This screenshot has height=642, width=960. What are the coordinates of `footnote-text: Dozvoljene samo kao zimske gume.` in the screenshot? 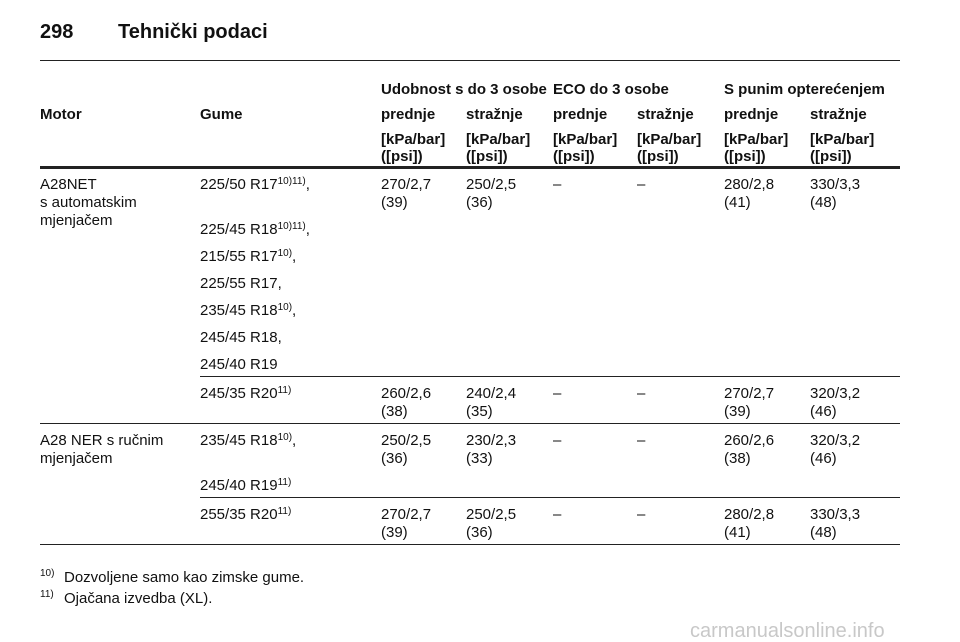 It's located at (184, 577).